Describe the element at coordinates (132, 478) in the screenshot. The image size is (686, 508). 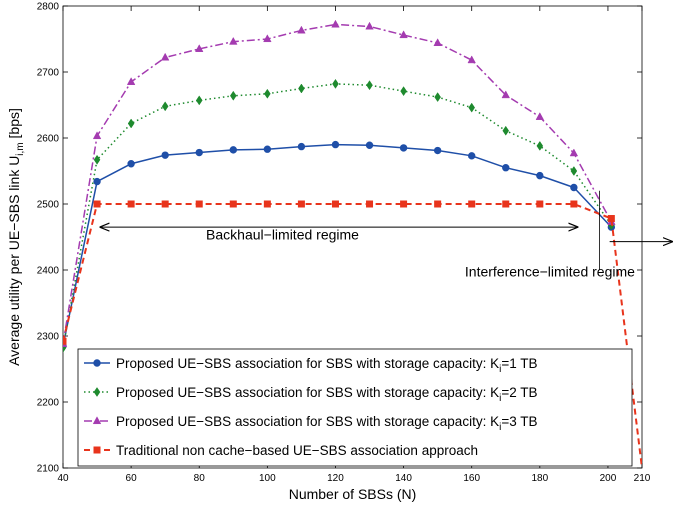
I see `x-tick-label: 60` at that location.